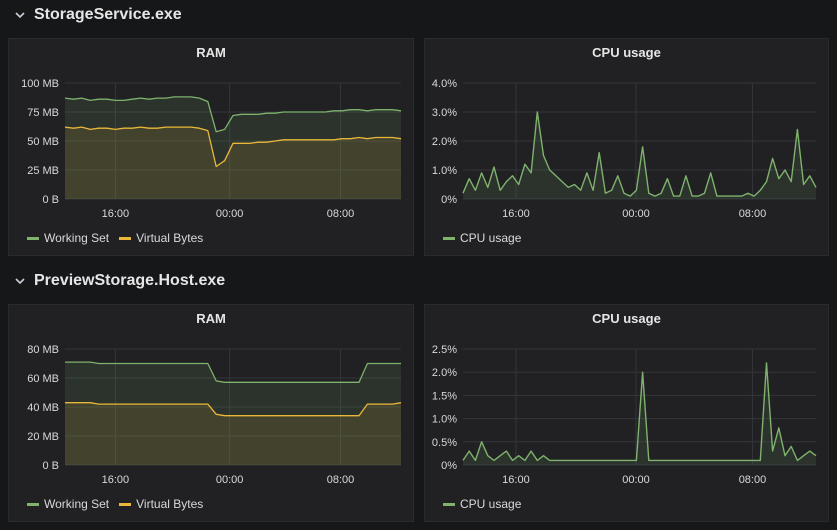 The image size is (837, 530). Describe the element at coordinates (444, 113) in the screenshot. I see `y-tick-label: 3.0%` at that location.